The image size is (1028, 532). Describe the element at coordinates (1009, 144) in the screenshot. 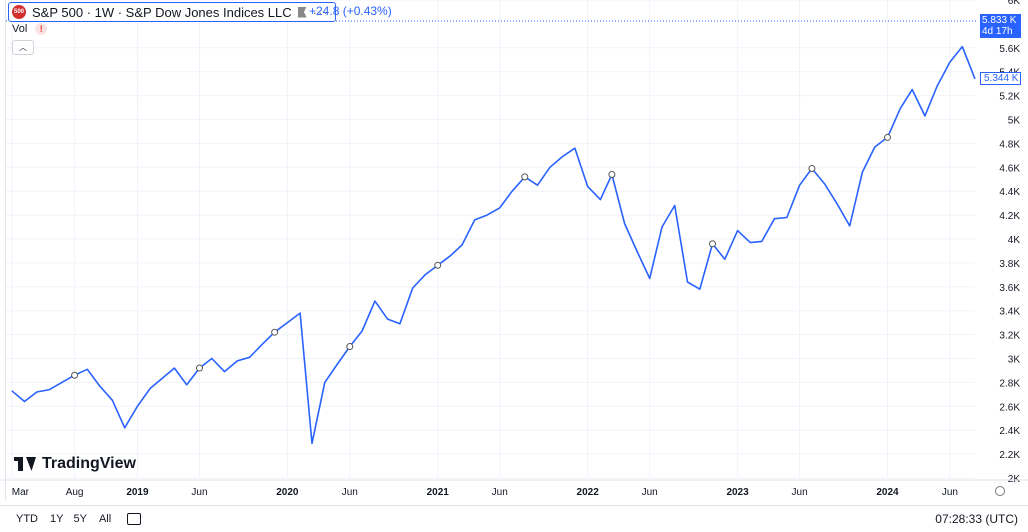

I see `y-tick-label: 4.8K` at that location.